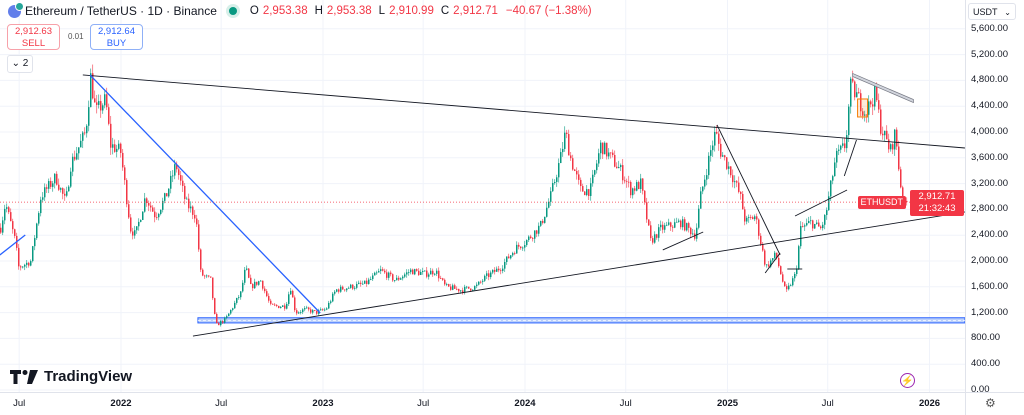  I want to click on symbol-title: Ethereum / TetherUS · 1D · Binance, so click(121, 11).